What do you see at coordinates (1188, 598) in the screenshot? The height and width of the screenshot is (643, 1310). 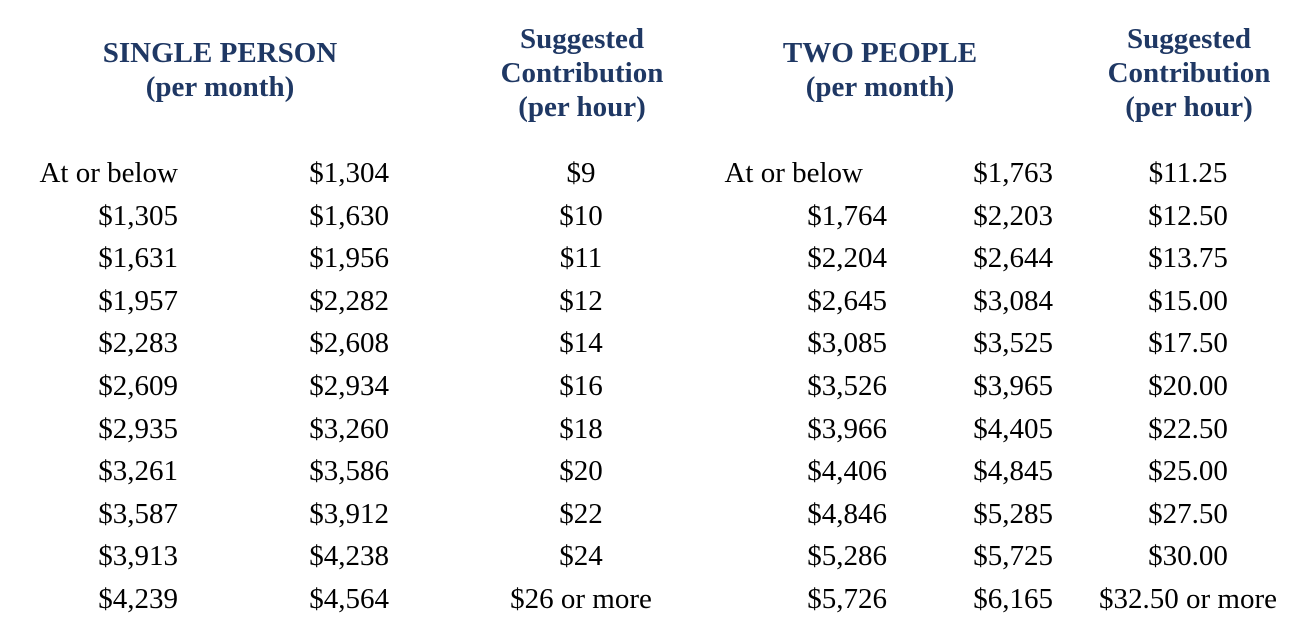 I see `table-cell: $32.50 or more` at bounding box center [1188, 598].